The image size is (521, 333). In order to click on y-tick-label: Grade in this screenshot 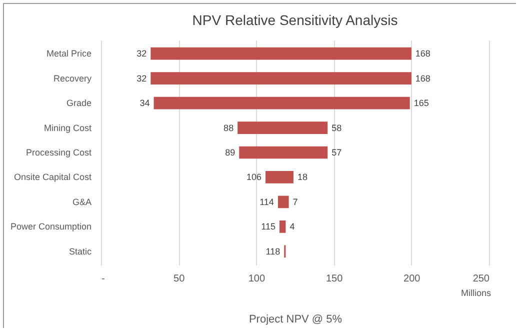, I will do `click(79, 103)`.